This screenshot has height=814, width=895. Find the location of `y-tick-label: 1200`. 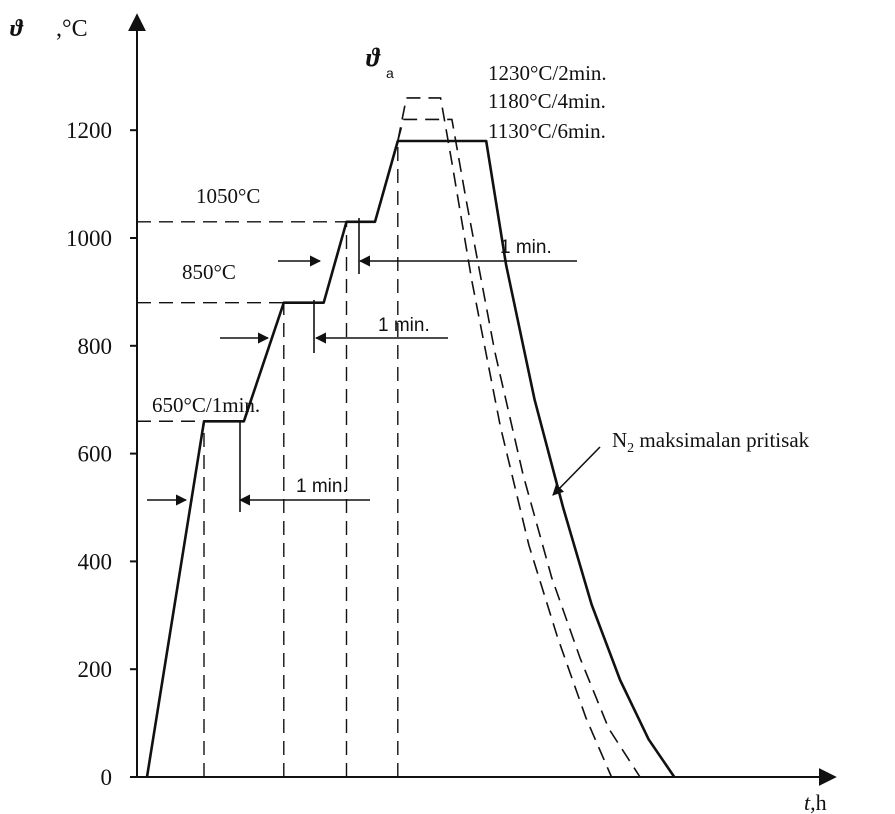

y-tick-label: 1200 is located at coordinates (89, 130).